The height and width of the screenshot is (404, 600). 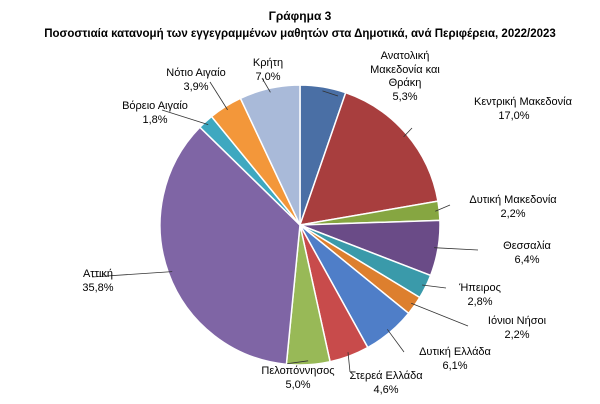 What do you see at coordinates (386, 376) in the screenshot?
I see `slice-name: Στερεά Ελλάδα` at bounding box center [386, 376].